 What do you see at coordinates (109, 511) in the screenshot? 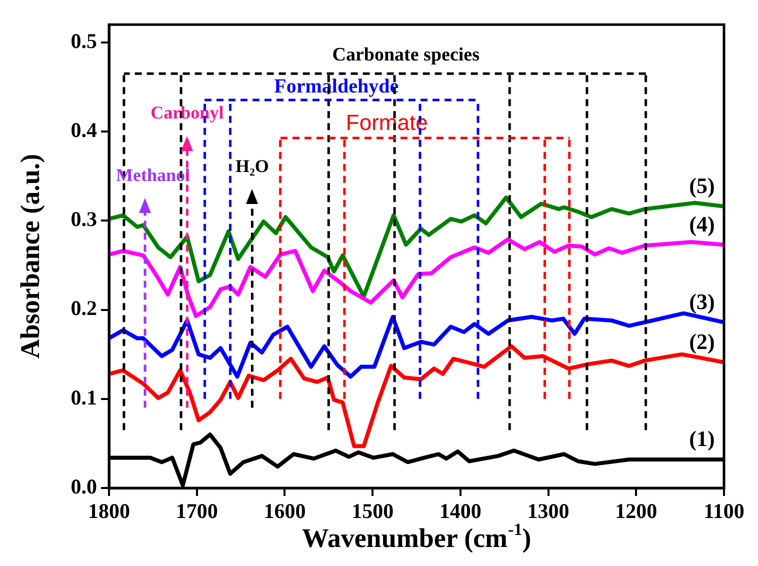
I see `x-tick-label: 1800` at bounding box center [109, 511].